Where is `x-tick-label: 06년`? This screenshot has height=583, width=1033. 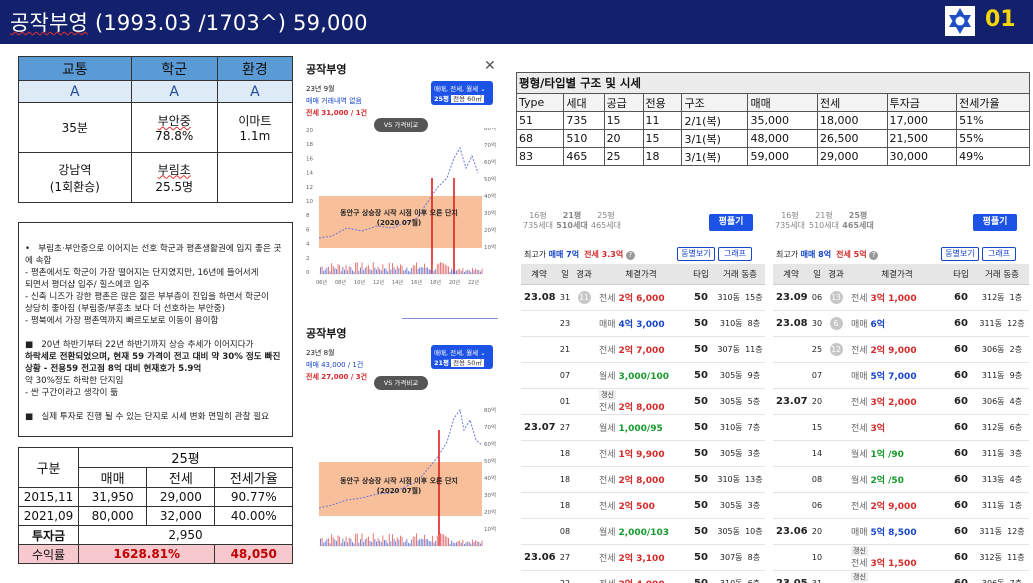 x-tick-label: 06년 is located at coordinates (321, 282).